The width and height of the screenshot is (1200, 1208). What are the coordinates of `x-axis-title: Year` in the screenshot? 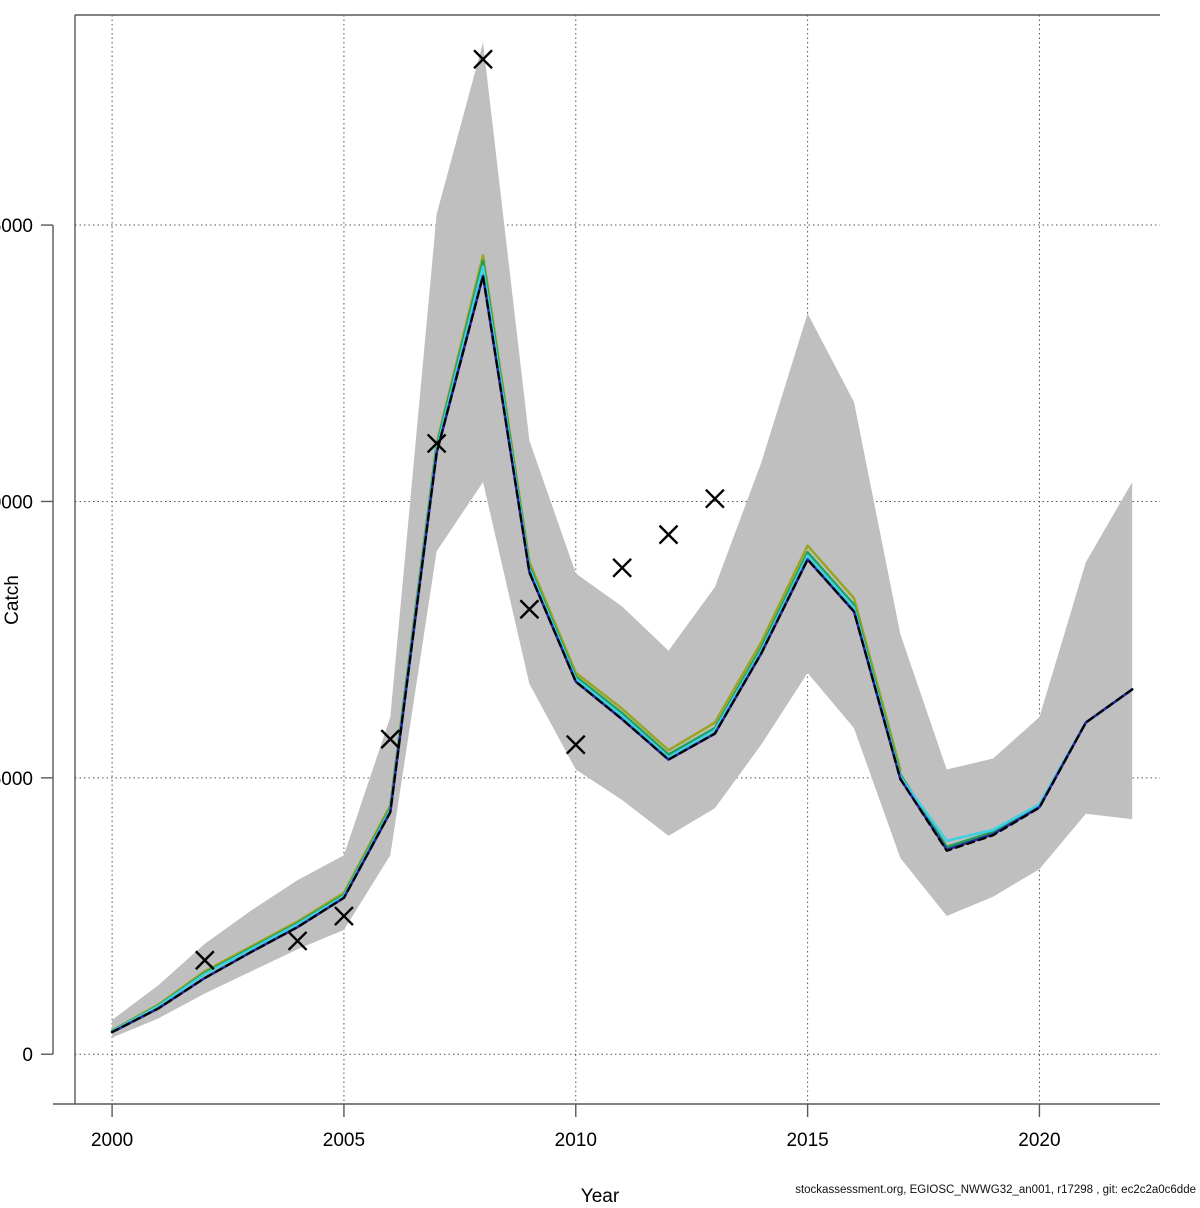 It's located at (600, 1196).